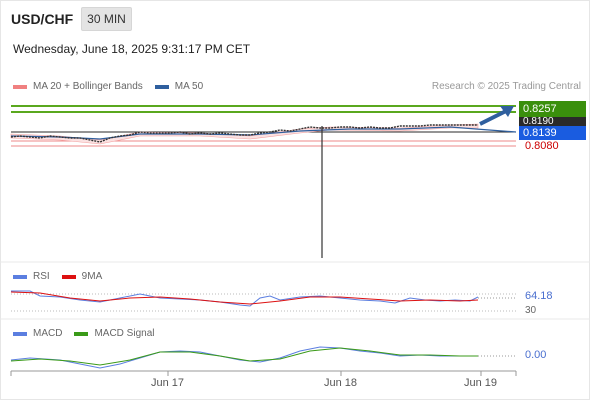 The height and width of the screenshot is (400, 590). What do you see at coordinates (552, 133) in the screenshot?
I see `current-price-tag: 0.8139` at bounding box center [552, 133].